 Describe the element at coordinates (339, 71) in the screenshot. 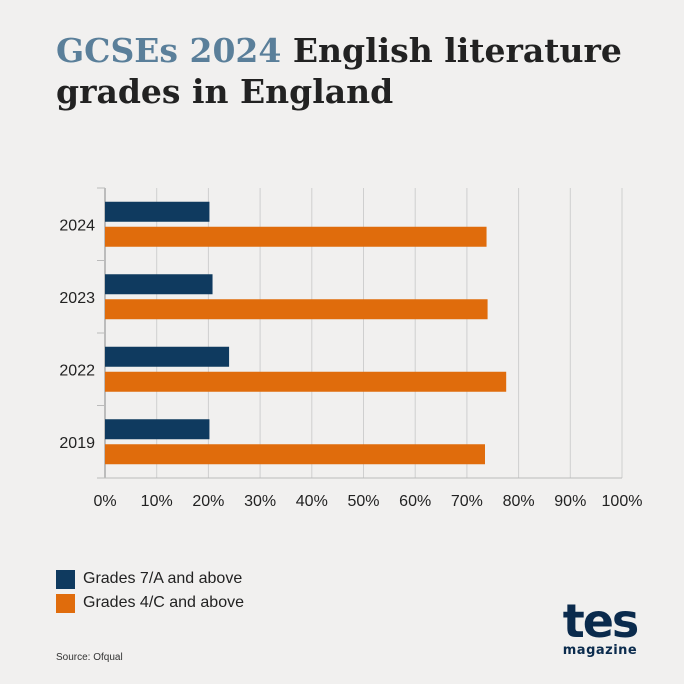

I see `title-rest: English literature grades in England` at that location.